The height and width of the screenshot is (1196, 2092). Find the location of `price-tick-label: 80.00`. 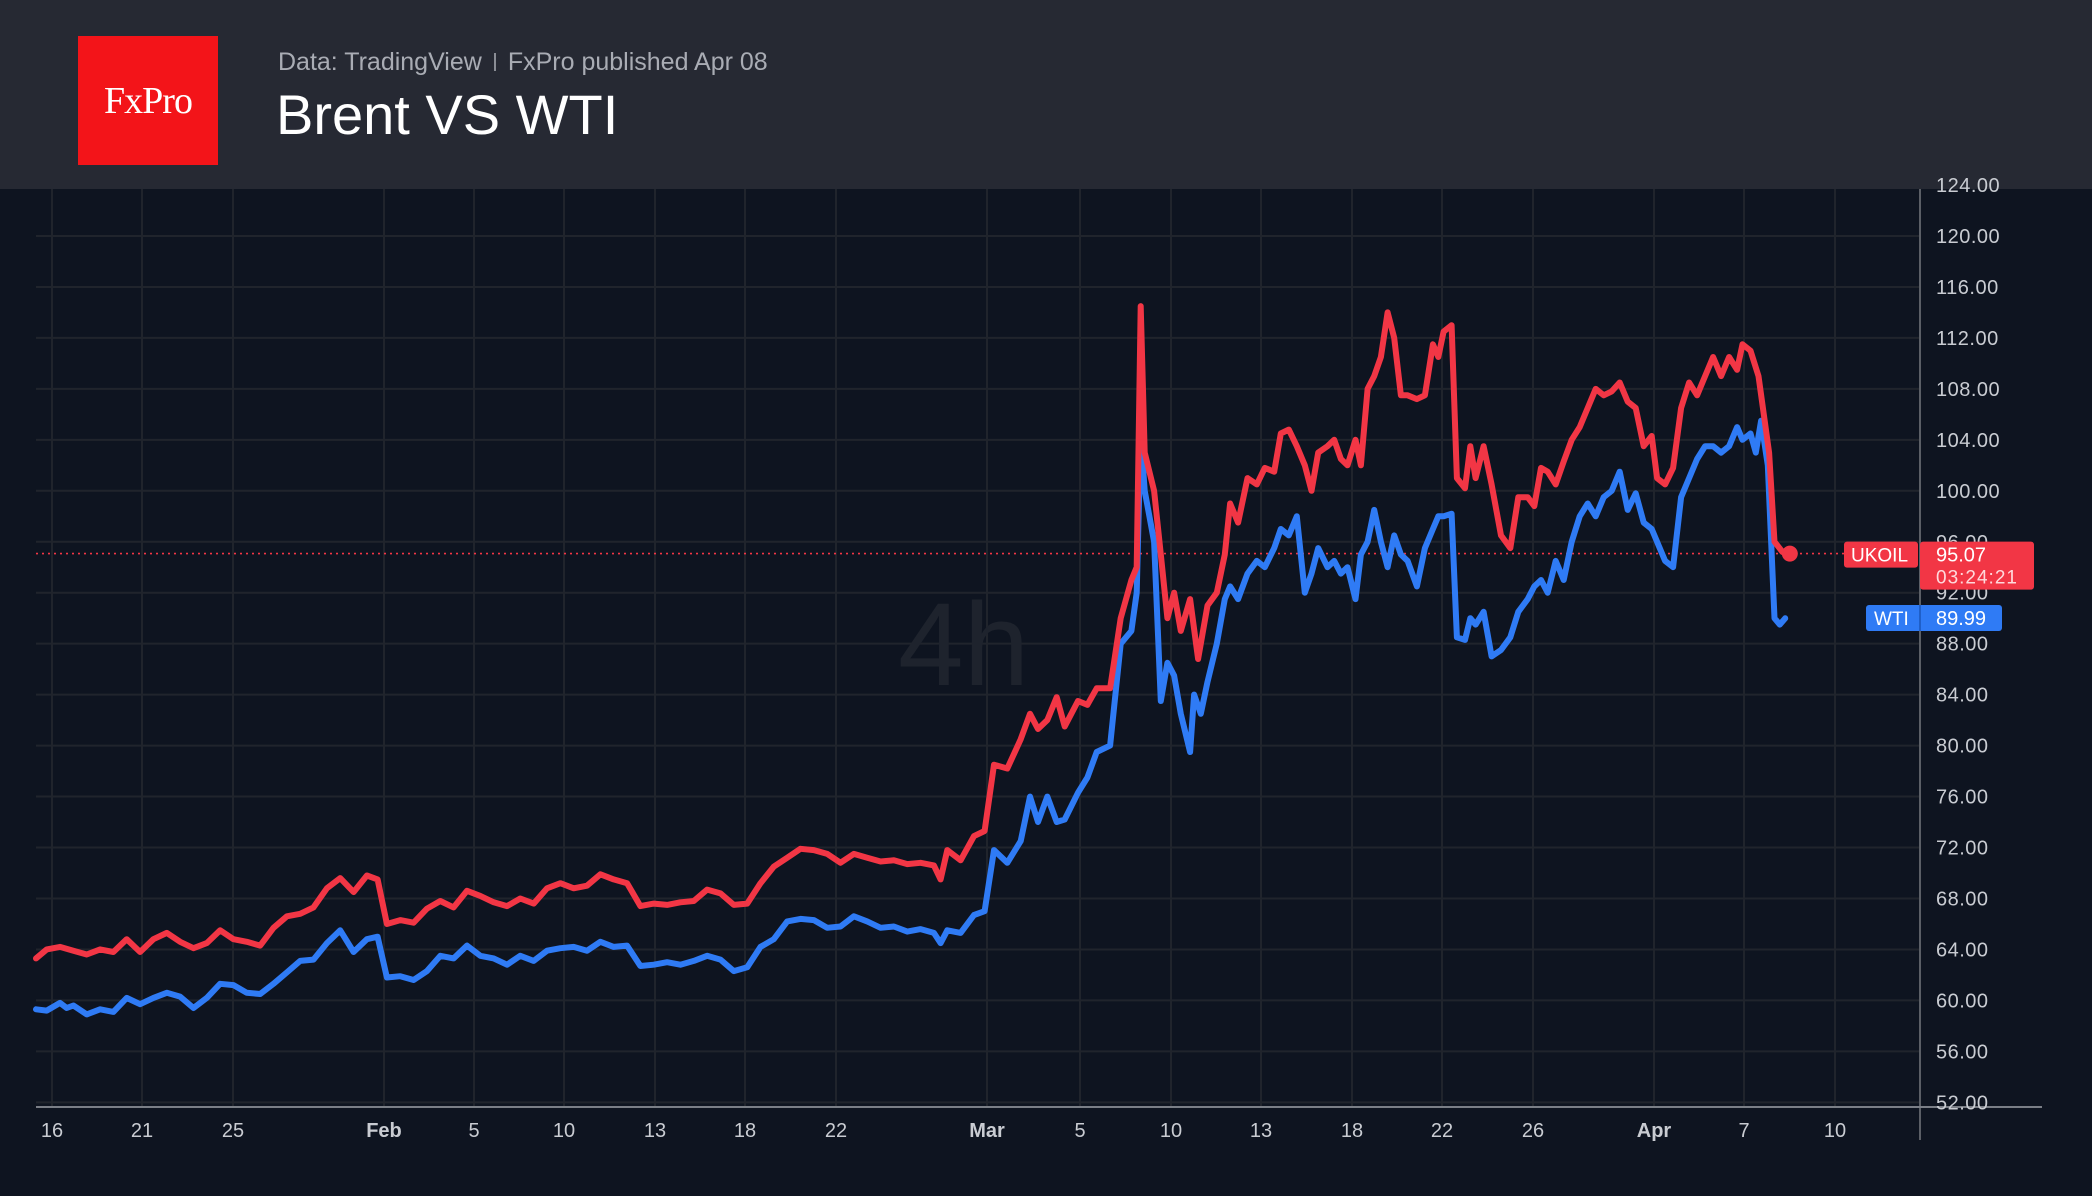

price-tick-label: 80.00 is located at coordinates (1962, 747).